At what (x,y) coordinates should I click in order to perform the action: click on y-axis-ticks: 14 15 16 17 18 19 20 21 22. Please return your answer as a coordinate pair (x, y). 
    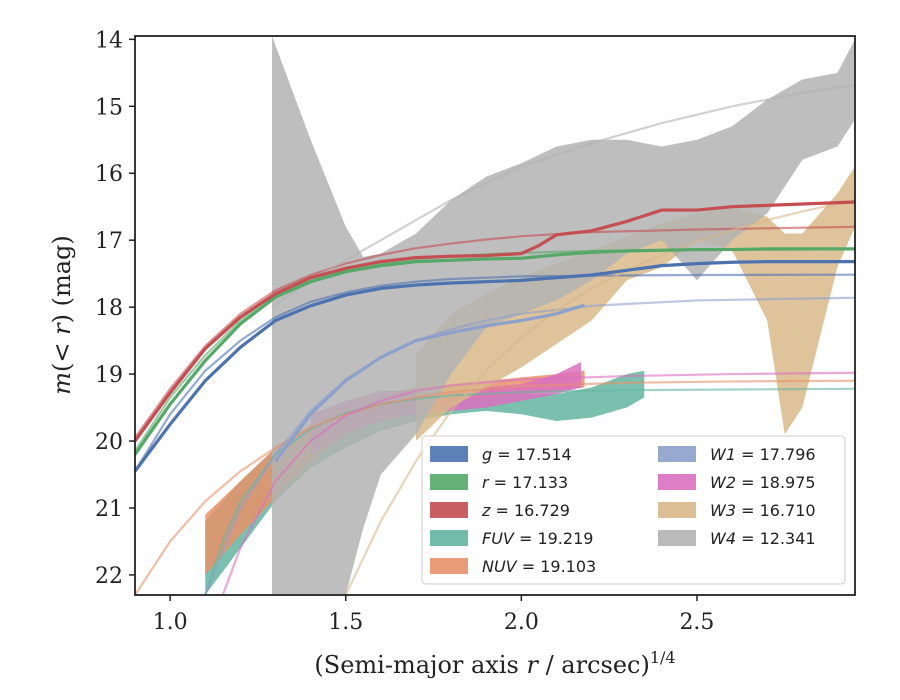
    Looking at the image, I should click on (115, 308).